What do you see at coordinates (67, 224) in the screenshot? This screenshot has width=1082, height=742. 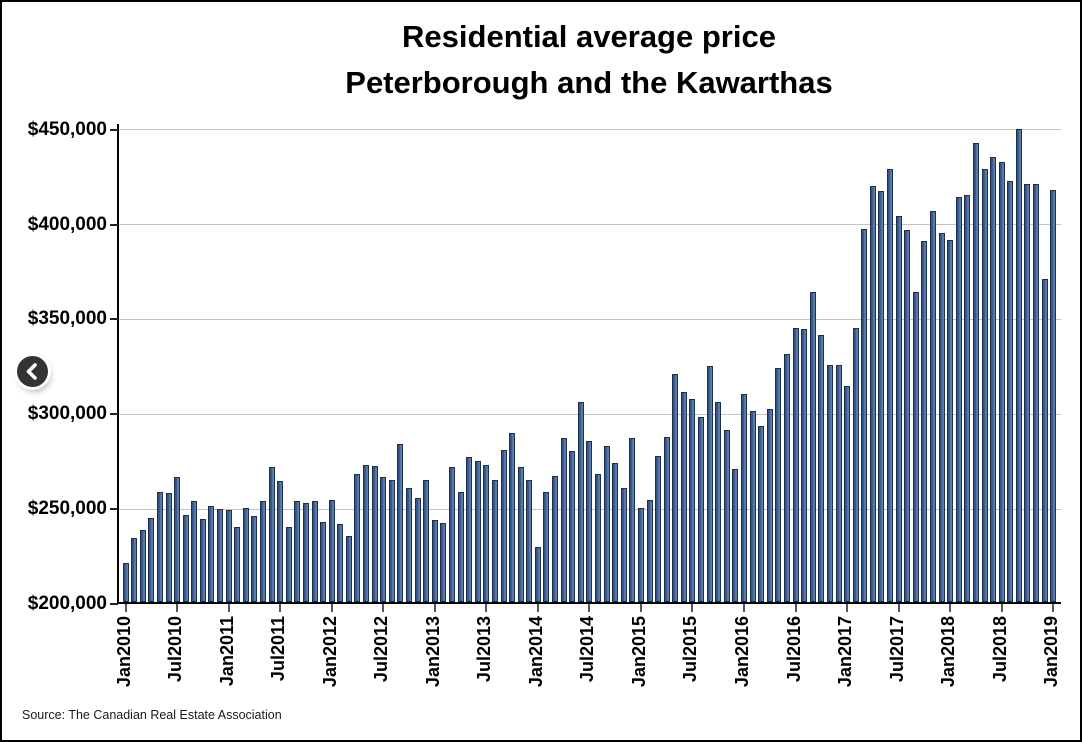 I see `y-axis-label: $400,000` at bounding box center [67, 224].